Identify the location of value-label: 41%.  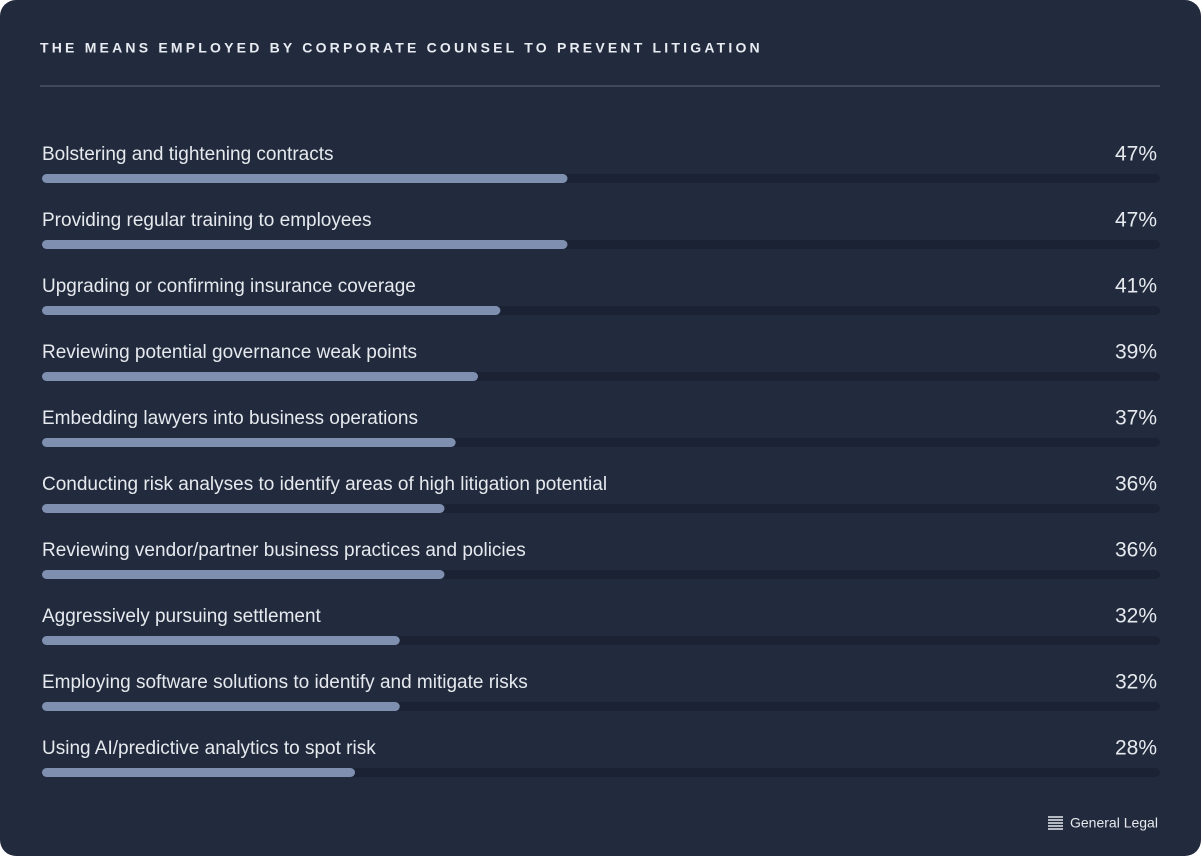
(1136, 286).